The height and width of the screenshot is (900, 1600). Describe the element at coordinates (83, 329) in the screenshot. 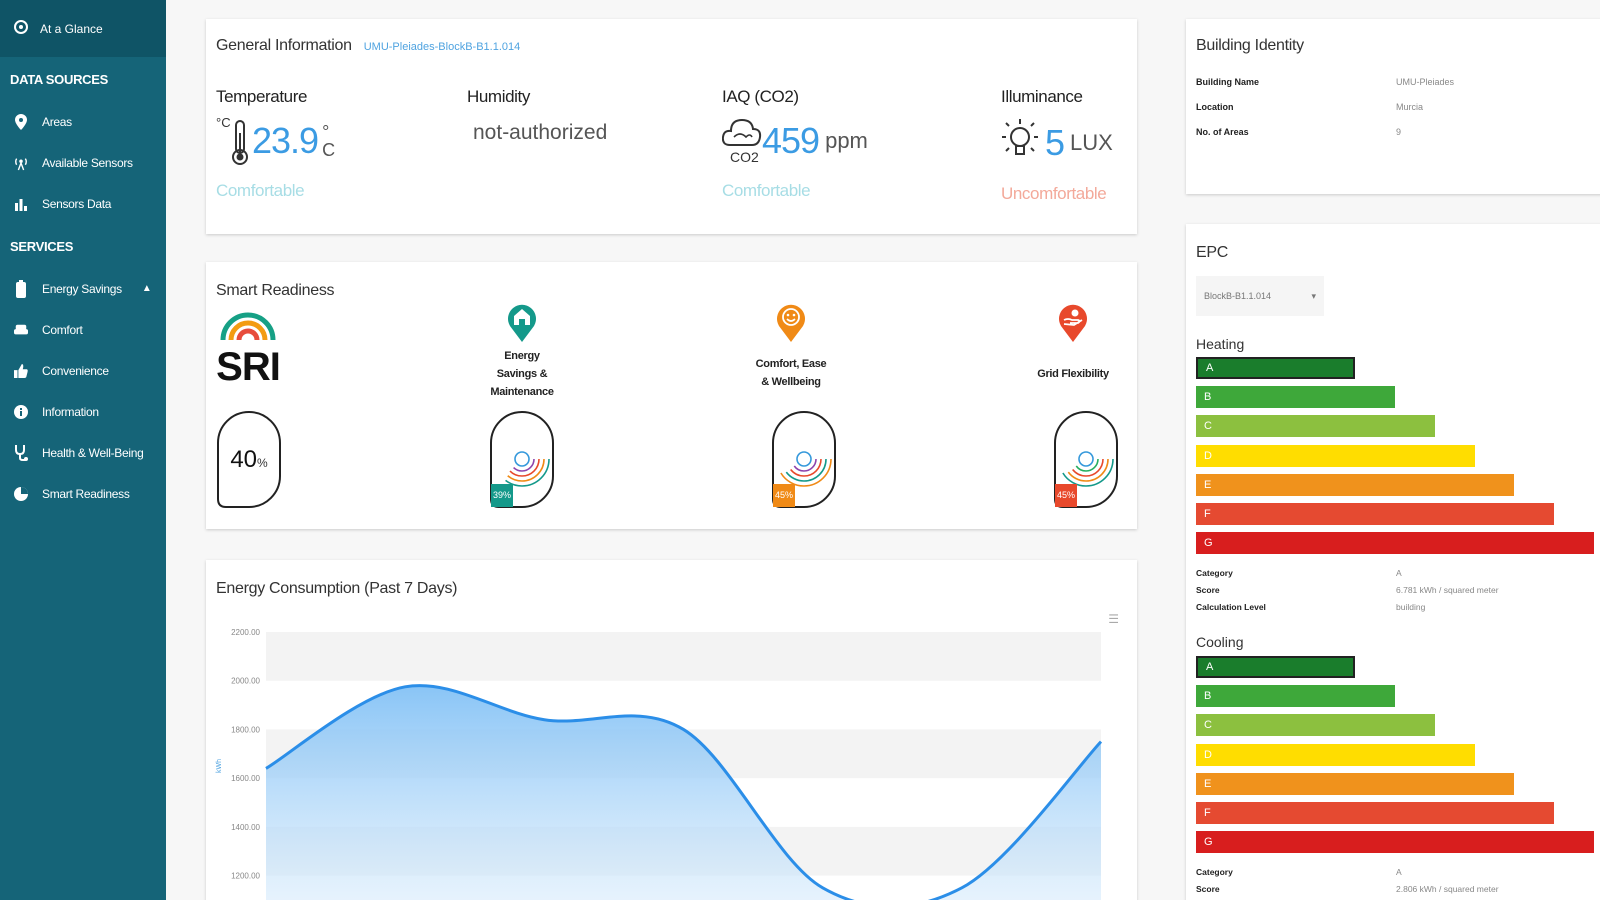

I see `sidebar-item-comfort: Comfort` at that location.